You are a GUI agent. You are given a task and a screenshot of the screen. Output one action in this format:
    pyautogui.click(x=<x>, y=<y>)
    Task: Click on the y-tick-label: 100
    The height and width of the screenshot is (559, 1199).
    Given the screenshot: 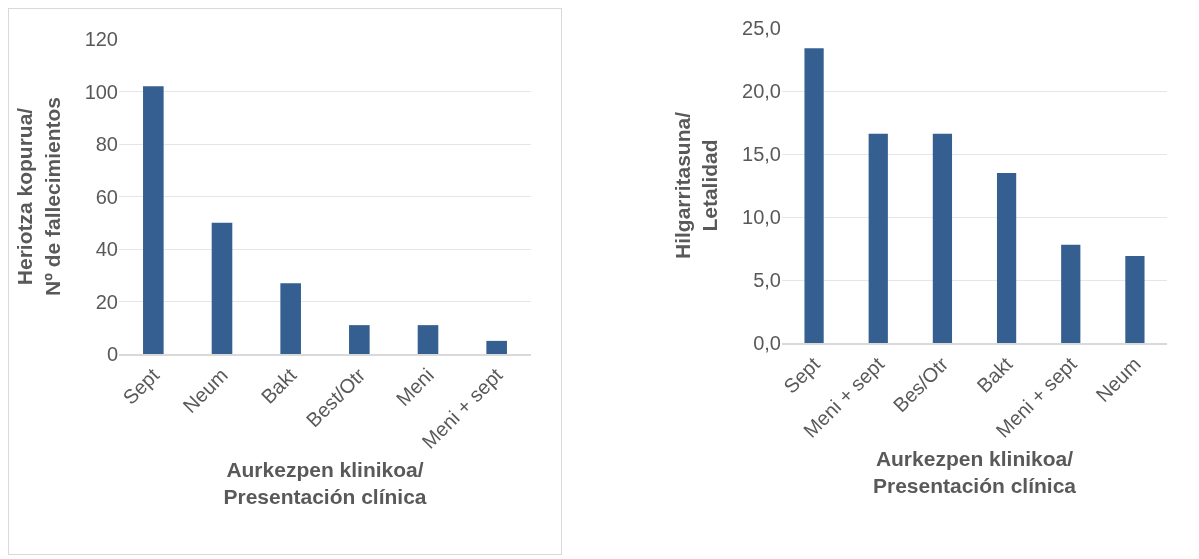 What is the action you would take?
    pyautogui.click(x=101, y=91)
    